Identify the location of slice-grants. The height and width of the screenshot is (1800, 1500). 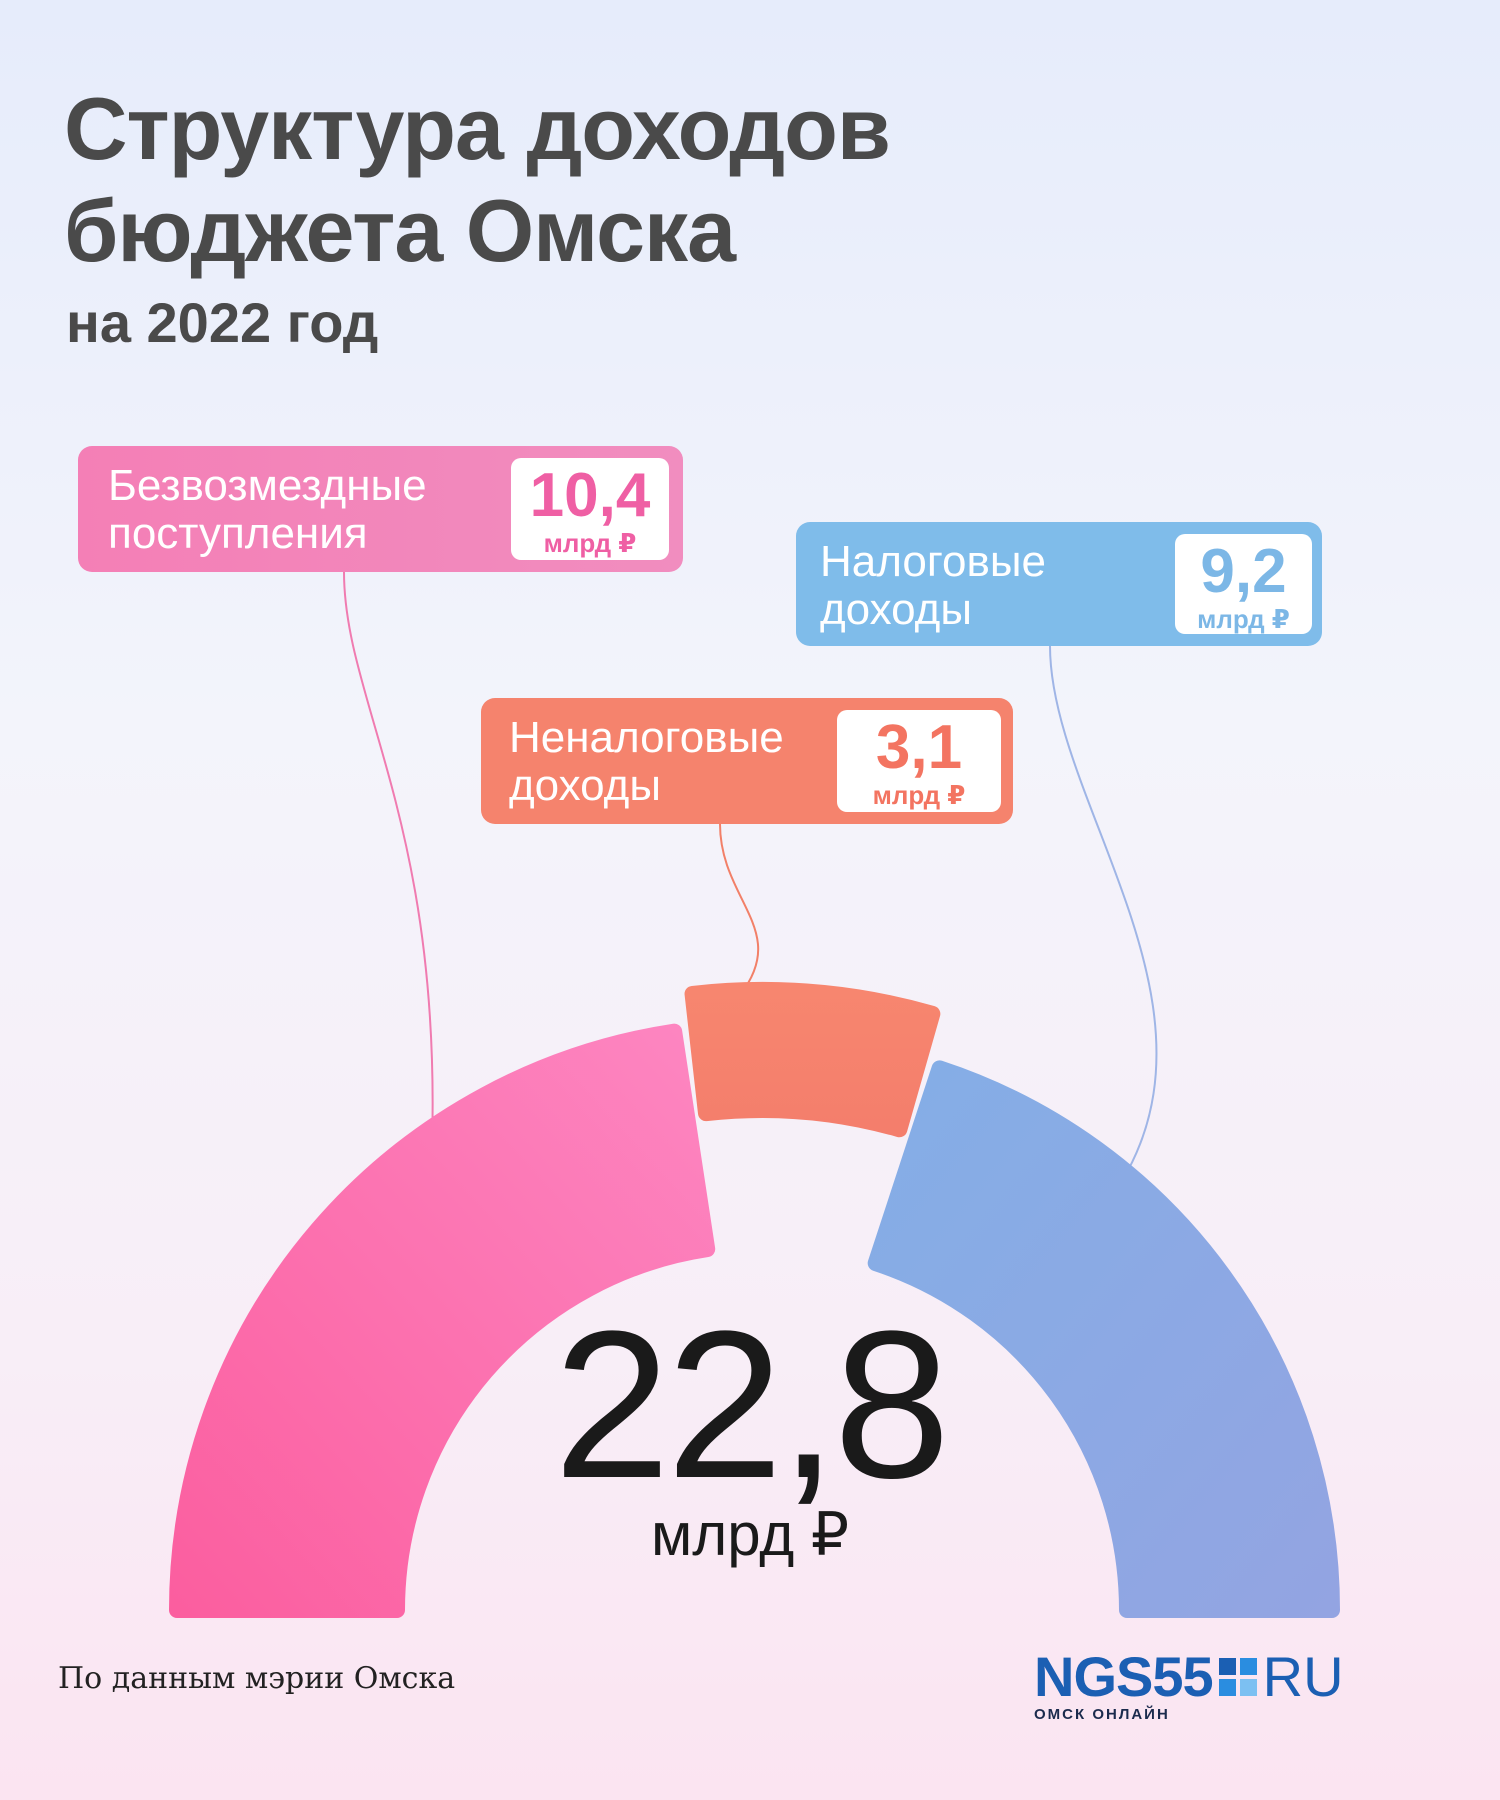
(442, 1320).